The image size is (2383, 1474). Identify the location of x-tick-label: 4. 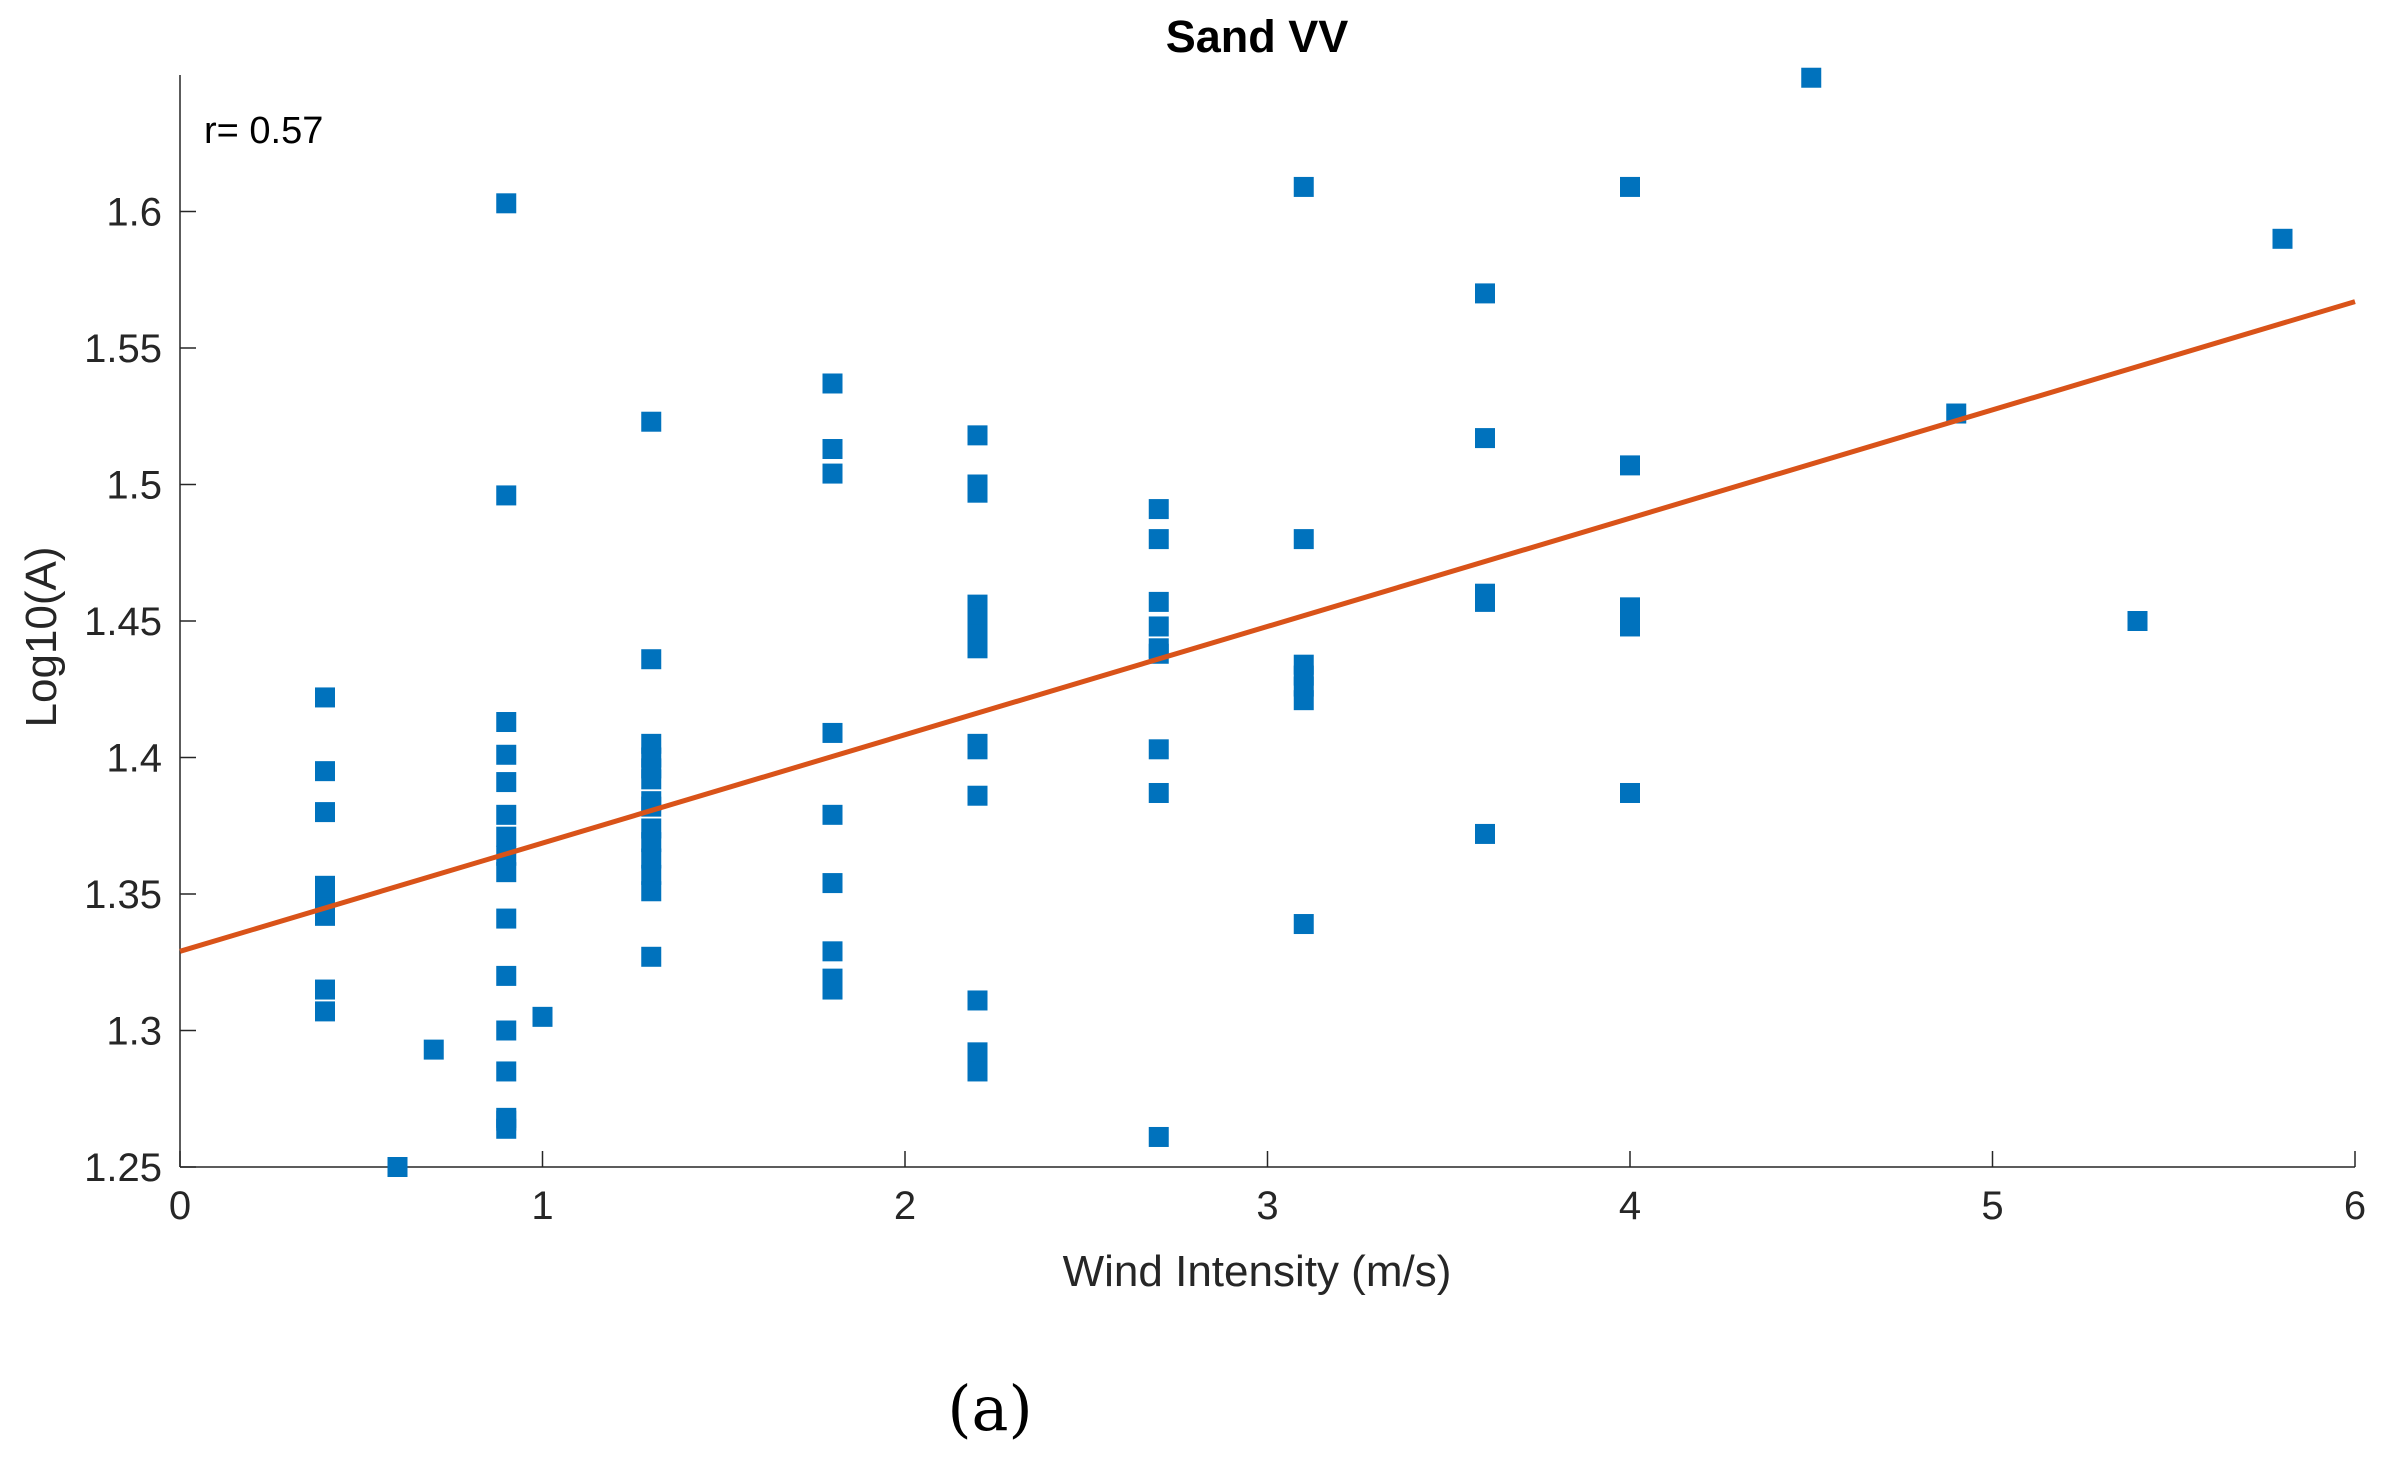
(1630, 1206).